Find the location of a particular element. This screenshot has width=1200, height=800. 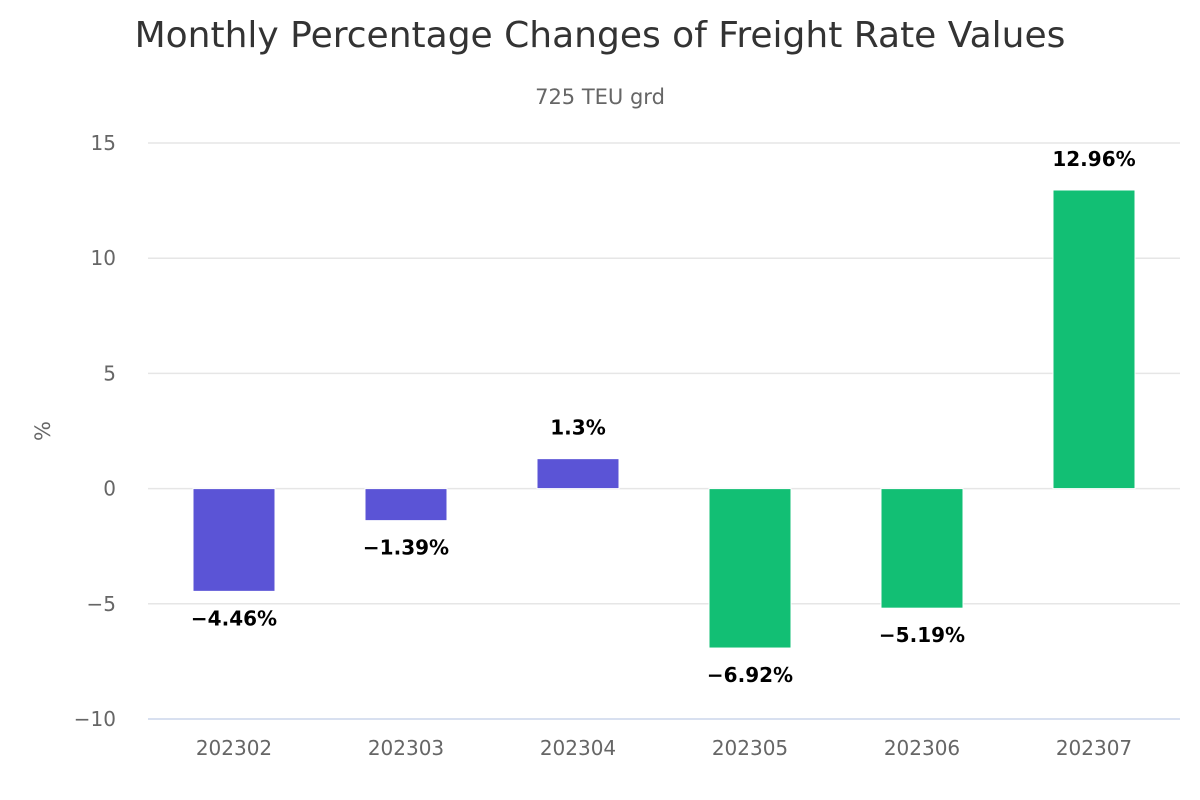

data-label-202305: −6.92% is located at coordinates (750, 675).